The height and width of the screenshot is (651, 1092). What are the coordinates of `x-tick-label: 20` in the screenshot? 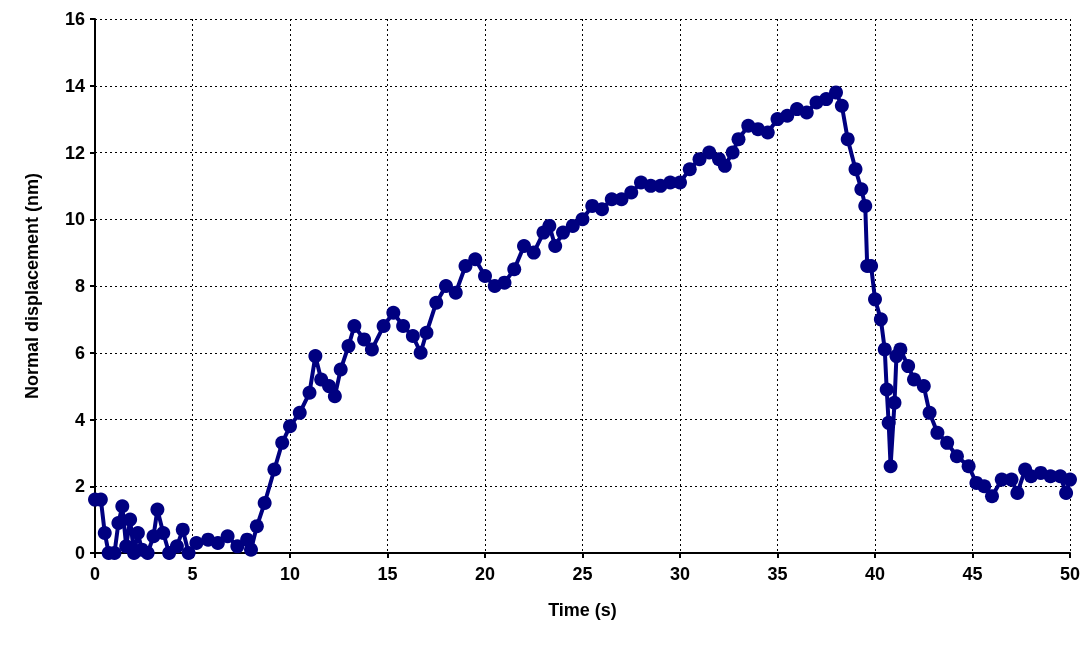 It's located at (485, 574).